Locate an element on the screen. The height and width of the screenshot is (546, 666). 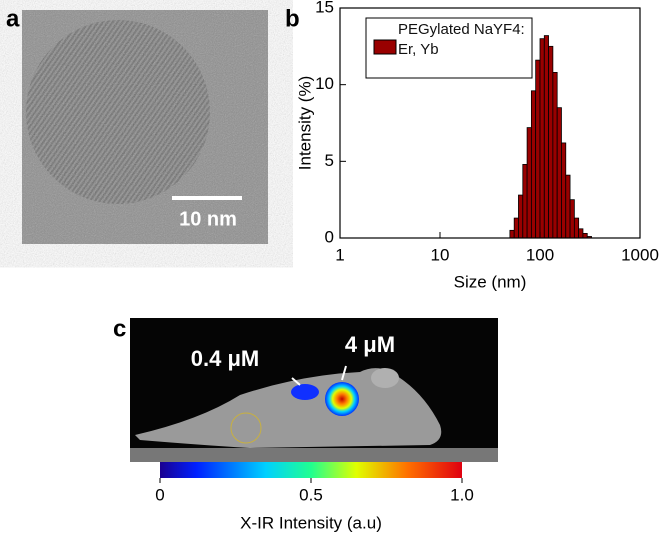
panel-label: a is located at coordinates (13, 18).